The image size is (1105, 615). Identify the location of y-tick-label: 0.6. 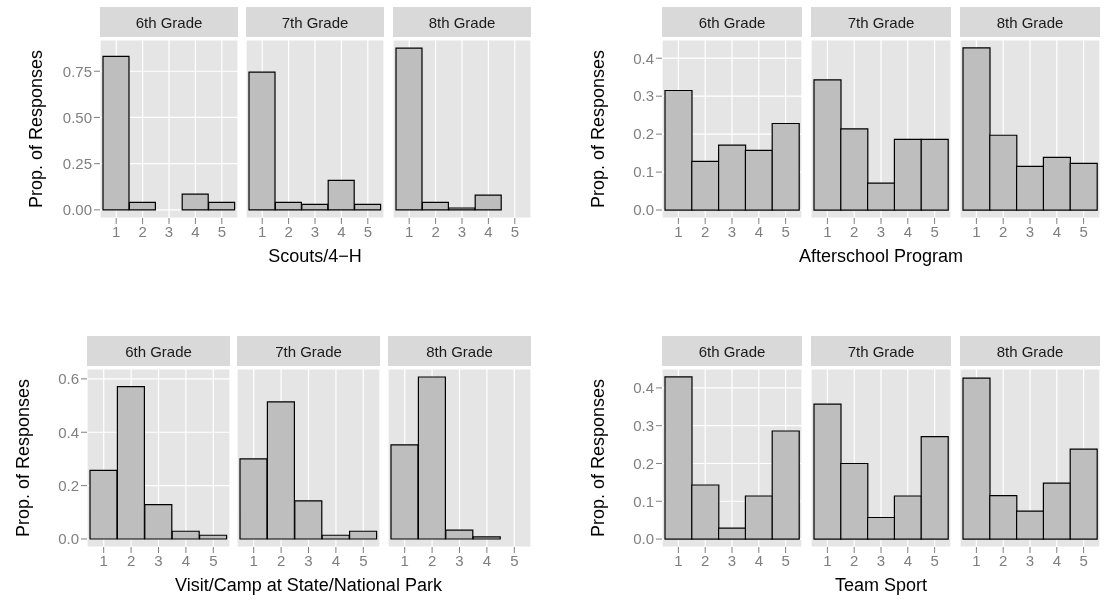
(68, 379).